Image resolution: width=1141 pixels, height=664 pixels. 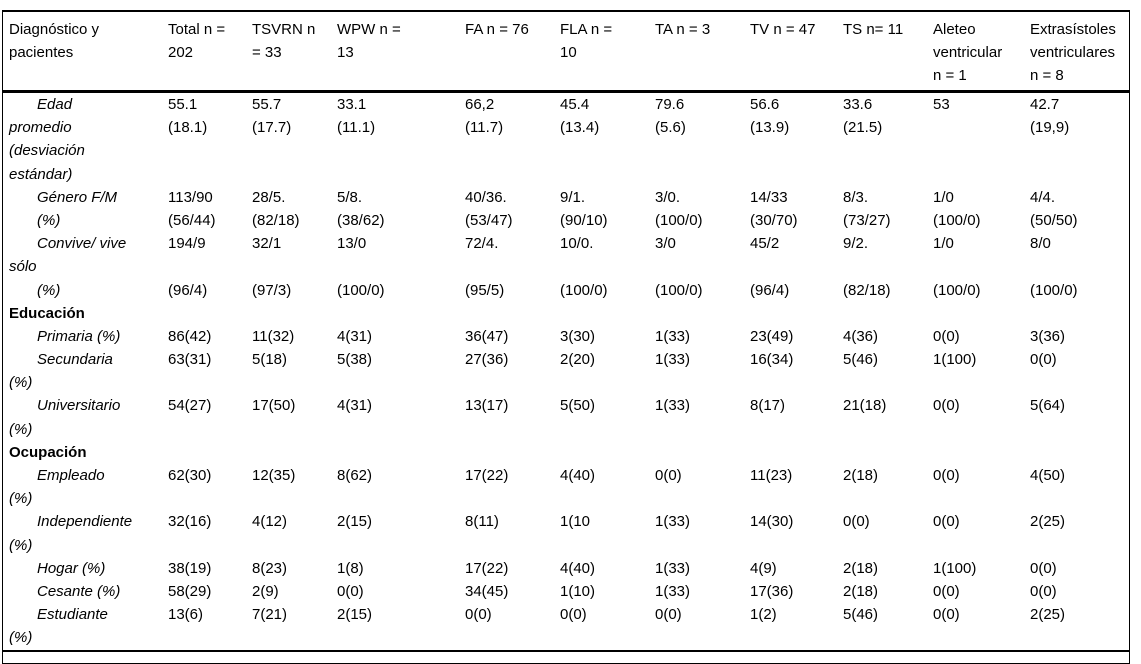 I want to click on row-label: Cesante (%), so click(x=79, y=591).